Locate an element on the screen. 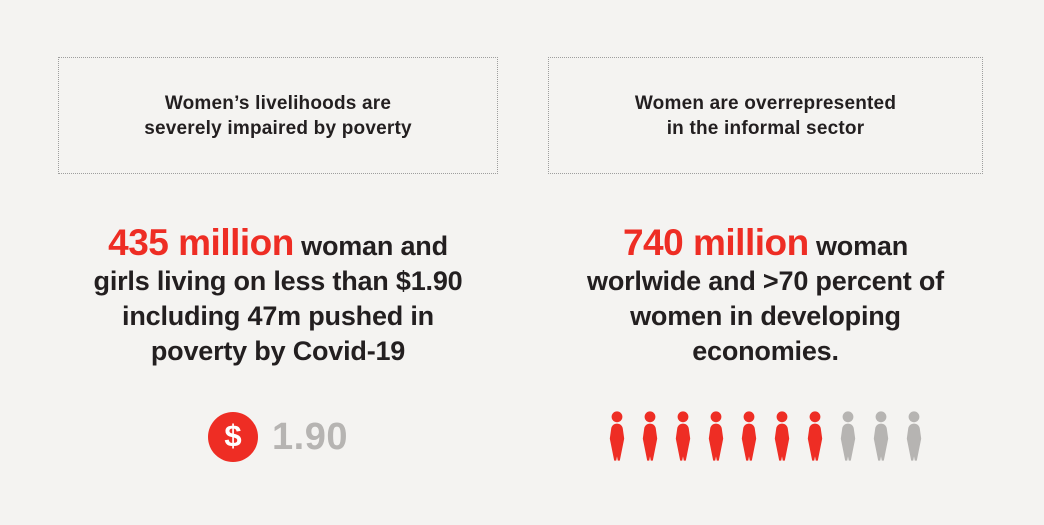 The width and height of the screenshot is (1044, 525). poverty-stat-line1: 435 million woman and is located at coordinates (278, 243).